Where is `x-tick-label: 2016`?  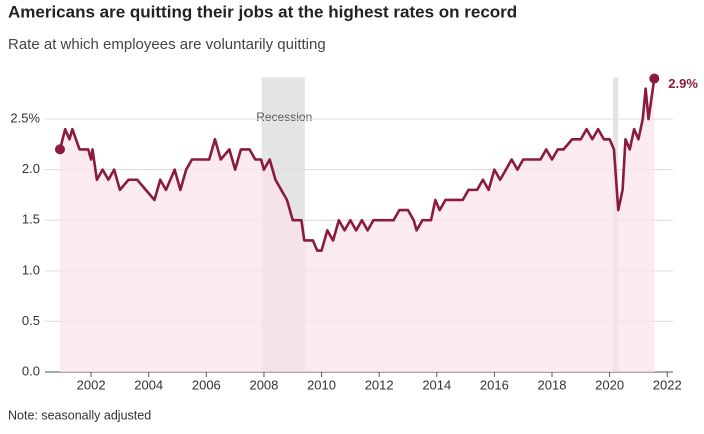
x-tick-label: 2016 is located at coordinates (494, 384).